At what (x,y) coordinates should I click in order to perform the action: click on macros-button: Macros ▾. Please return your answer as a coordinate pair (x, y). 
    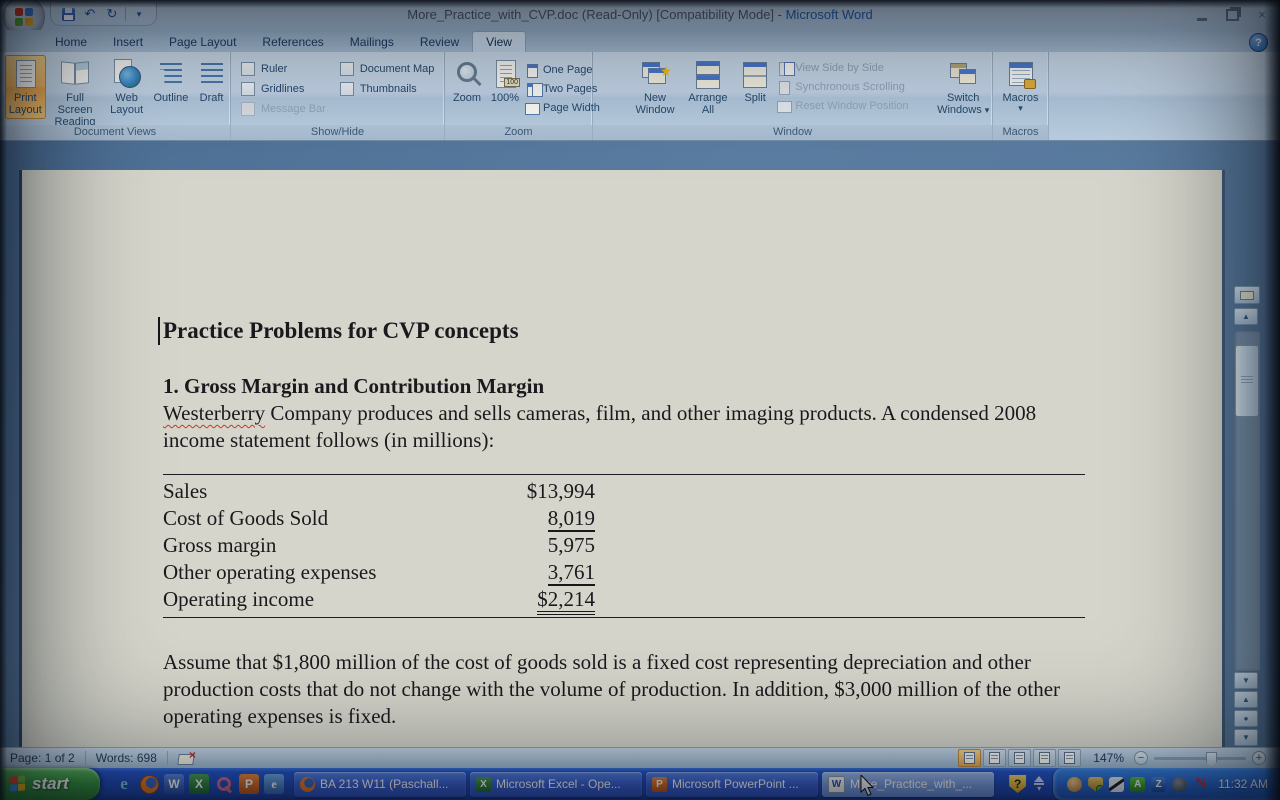
    Looking at the image, I should click on (1021, 85).